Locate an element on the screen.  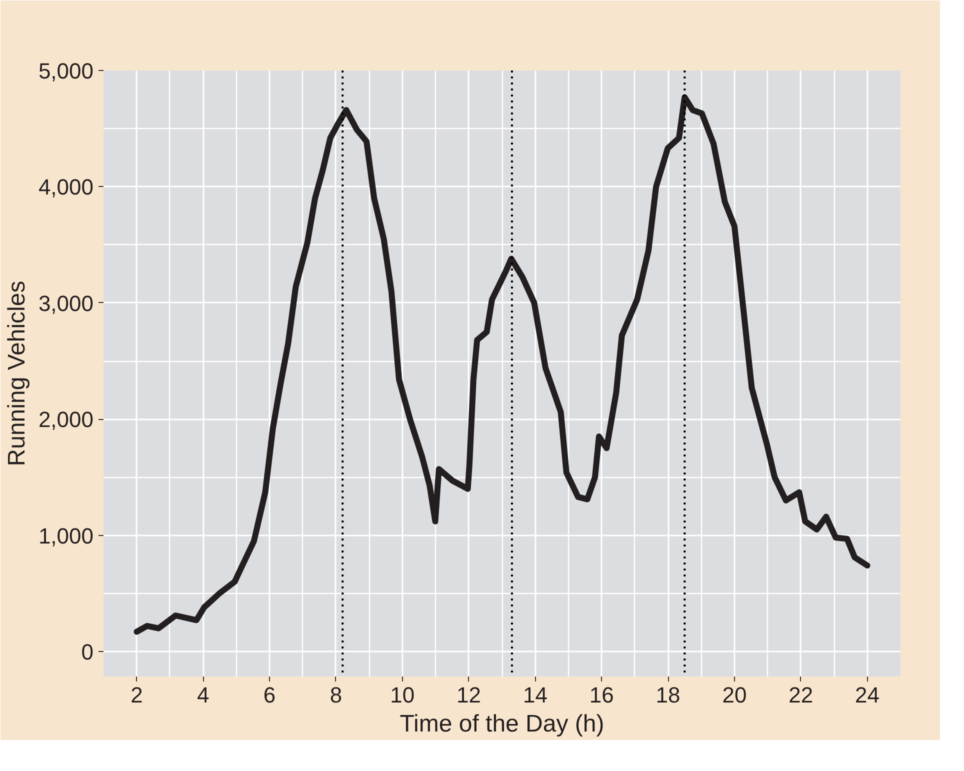
y-tick-label: 3,000 is located at coordinates (66, 303).